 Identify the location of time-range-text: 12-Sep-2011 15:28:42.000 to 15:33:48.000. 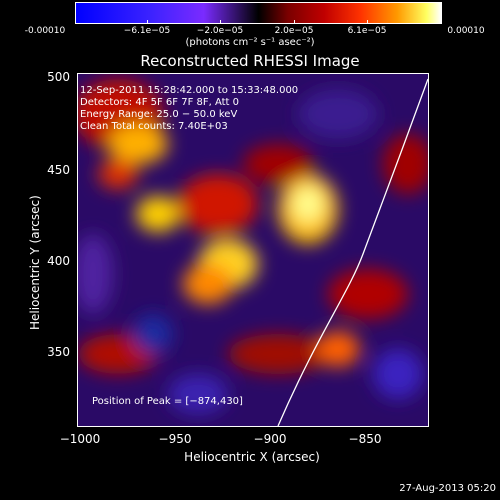
(189, 90).